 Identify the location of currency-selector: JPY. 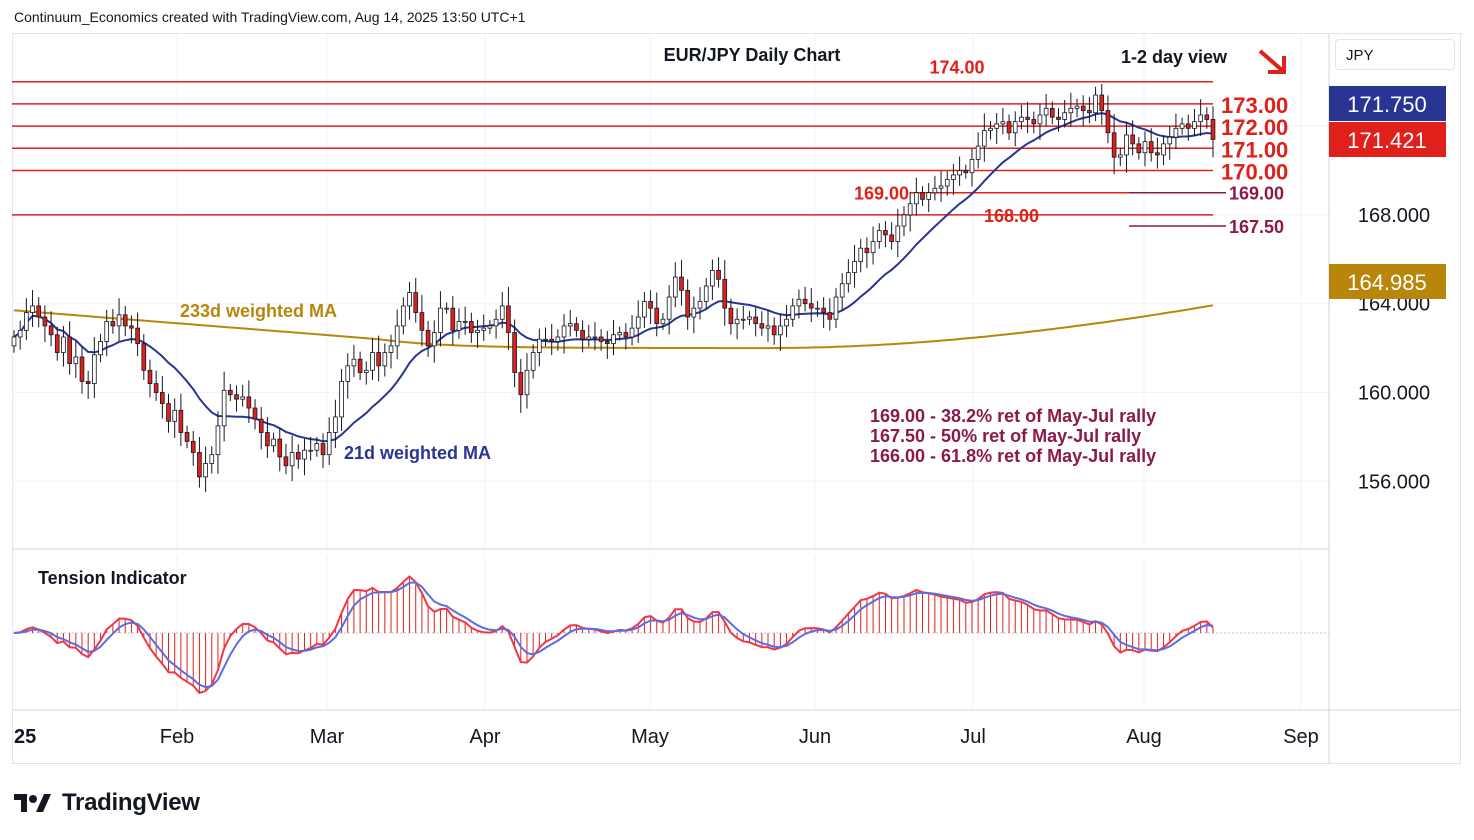
(1395, 54).